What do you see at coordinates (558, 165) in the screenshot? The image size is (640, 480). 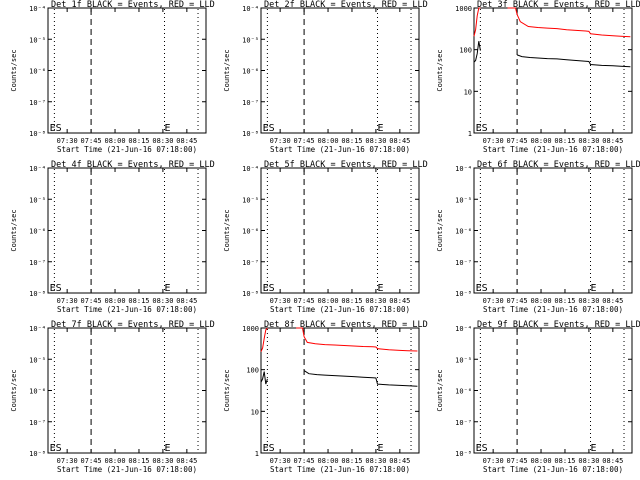 I see `panel-title: Det 6f BLACK = Events, RED = LLD` at bounding box center [558, 165].